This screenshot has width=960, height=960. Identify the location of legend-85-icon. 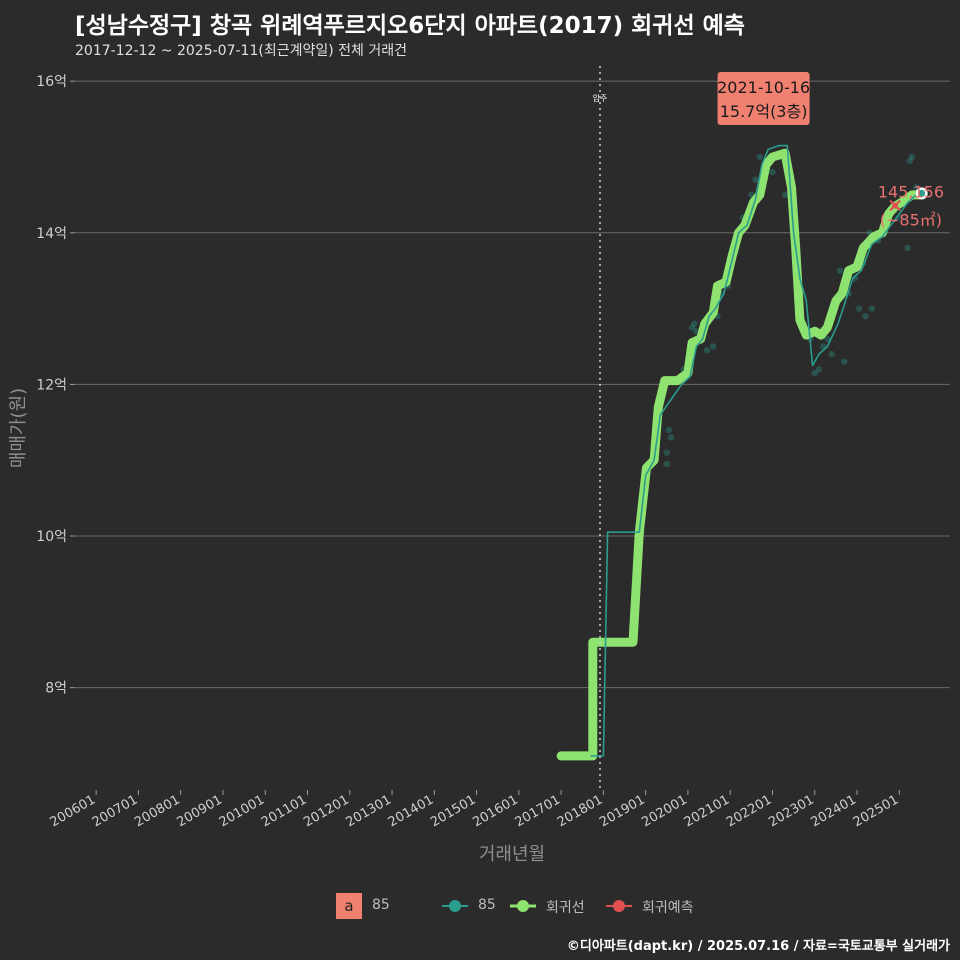
(455, 906).